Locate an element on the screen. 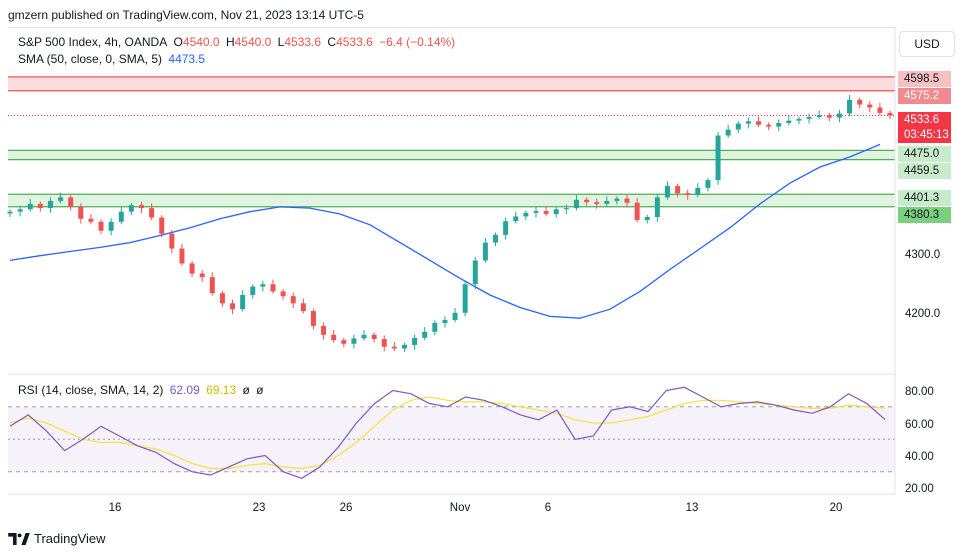 The image size is (970, 557). rsi-label: RSI (14, close, SMA, 14, 2) is located at coordinates (91, 390).